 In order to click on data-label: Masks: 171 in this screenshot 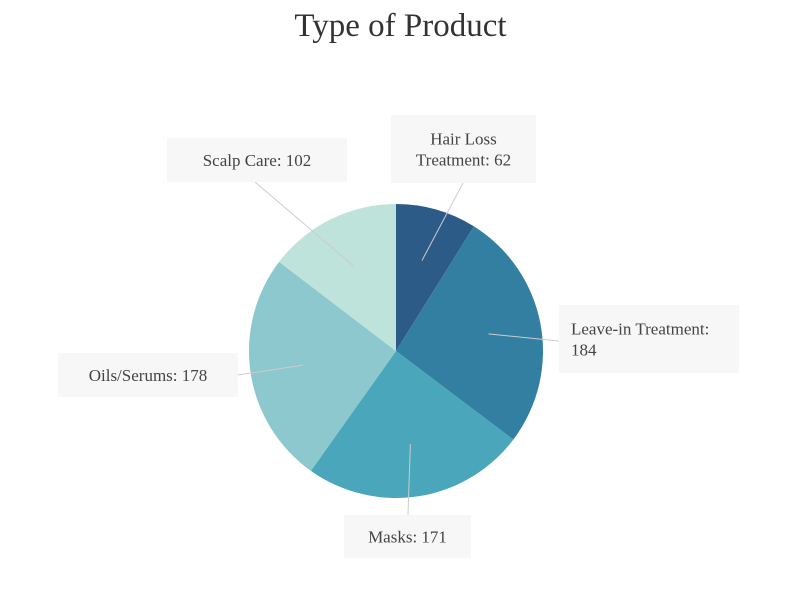, I will do `click(407, 536)`.